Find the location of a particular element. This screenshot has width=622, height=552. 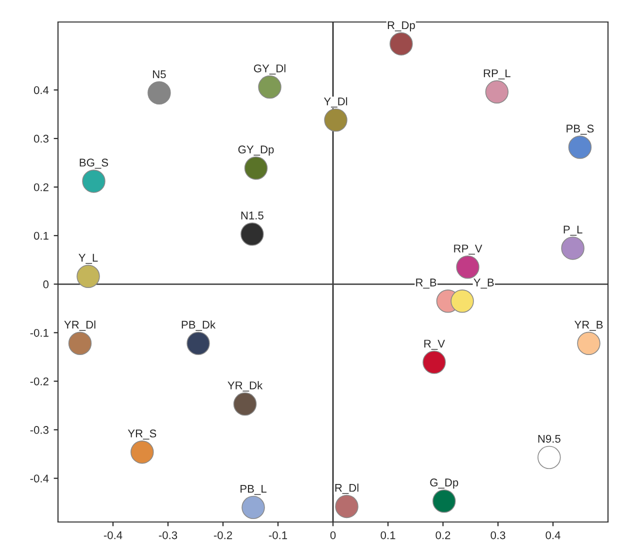

x-tick-label: -0.4 is located at coordinates (113, 535).